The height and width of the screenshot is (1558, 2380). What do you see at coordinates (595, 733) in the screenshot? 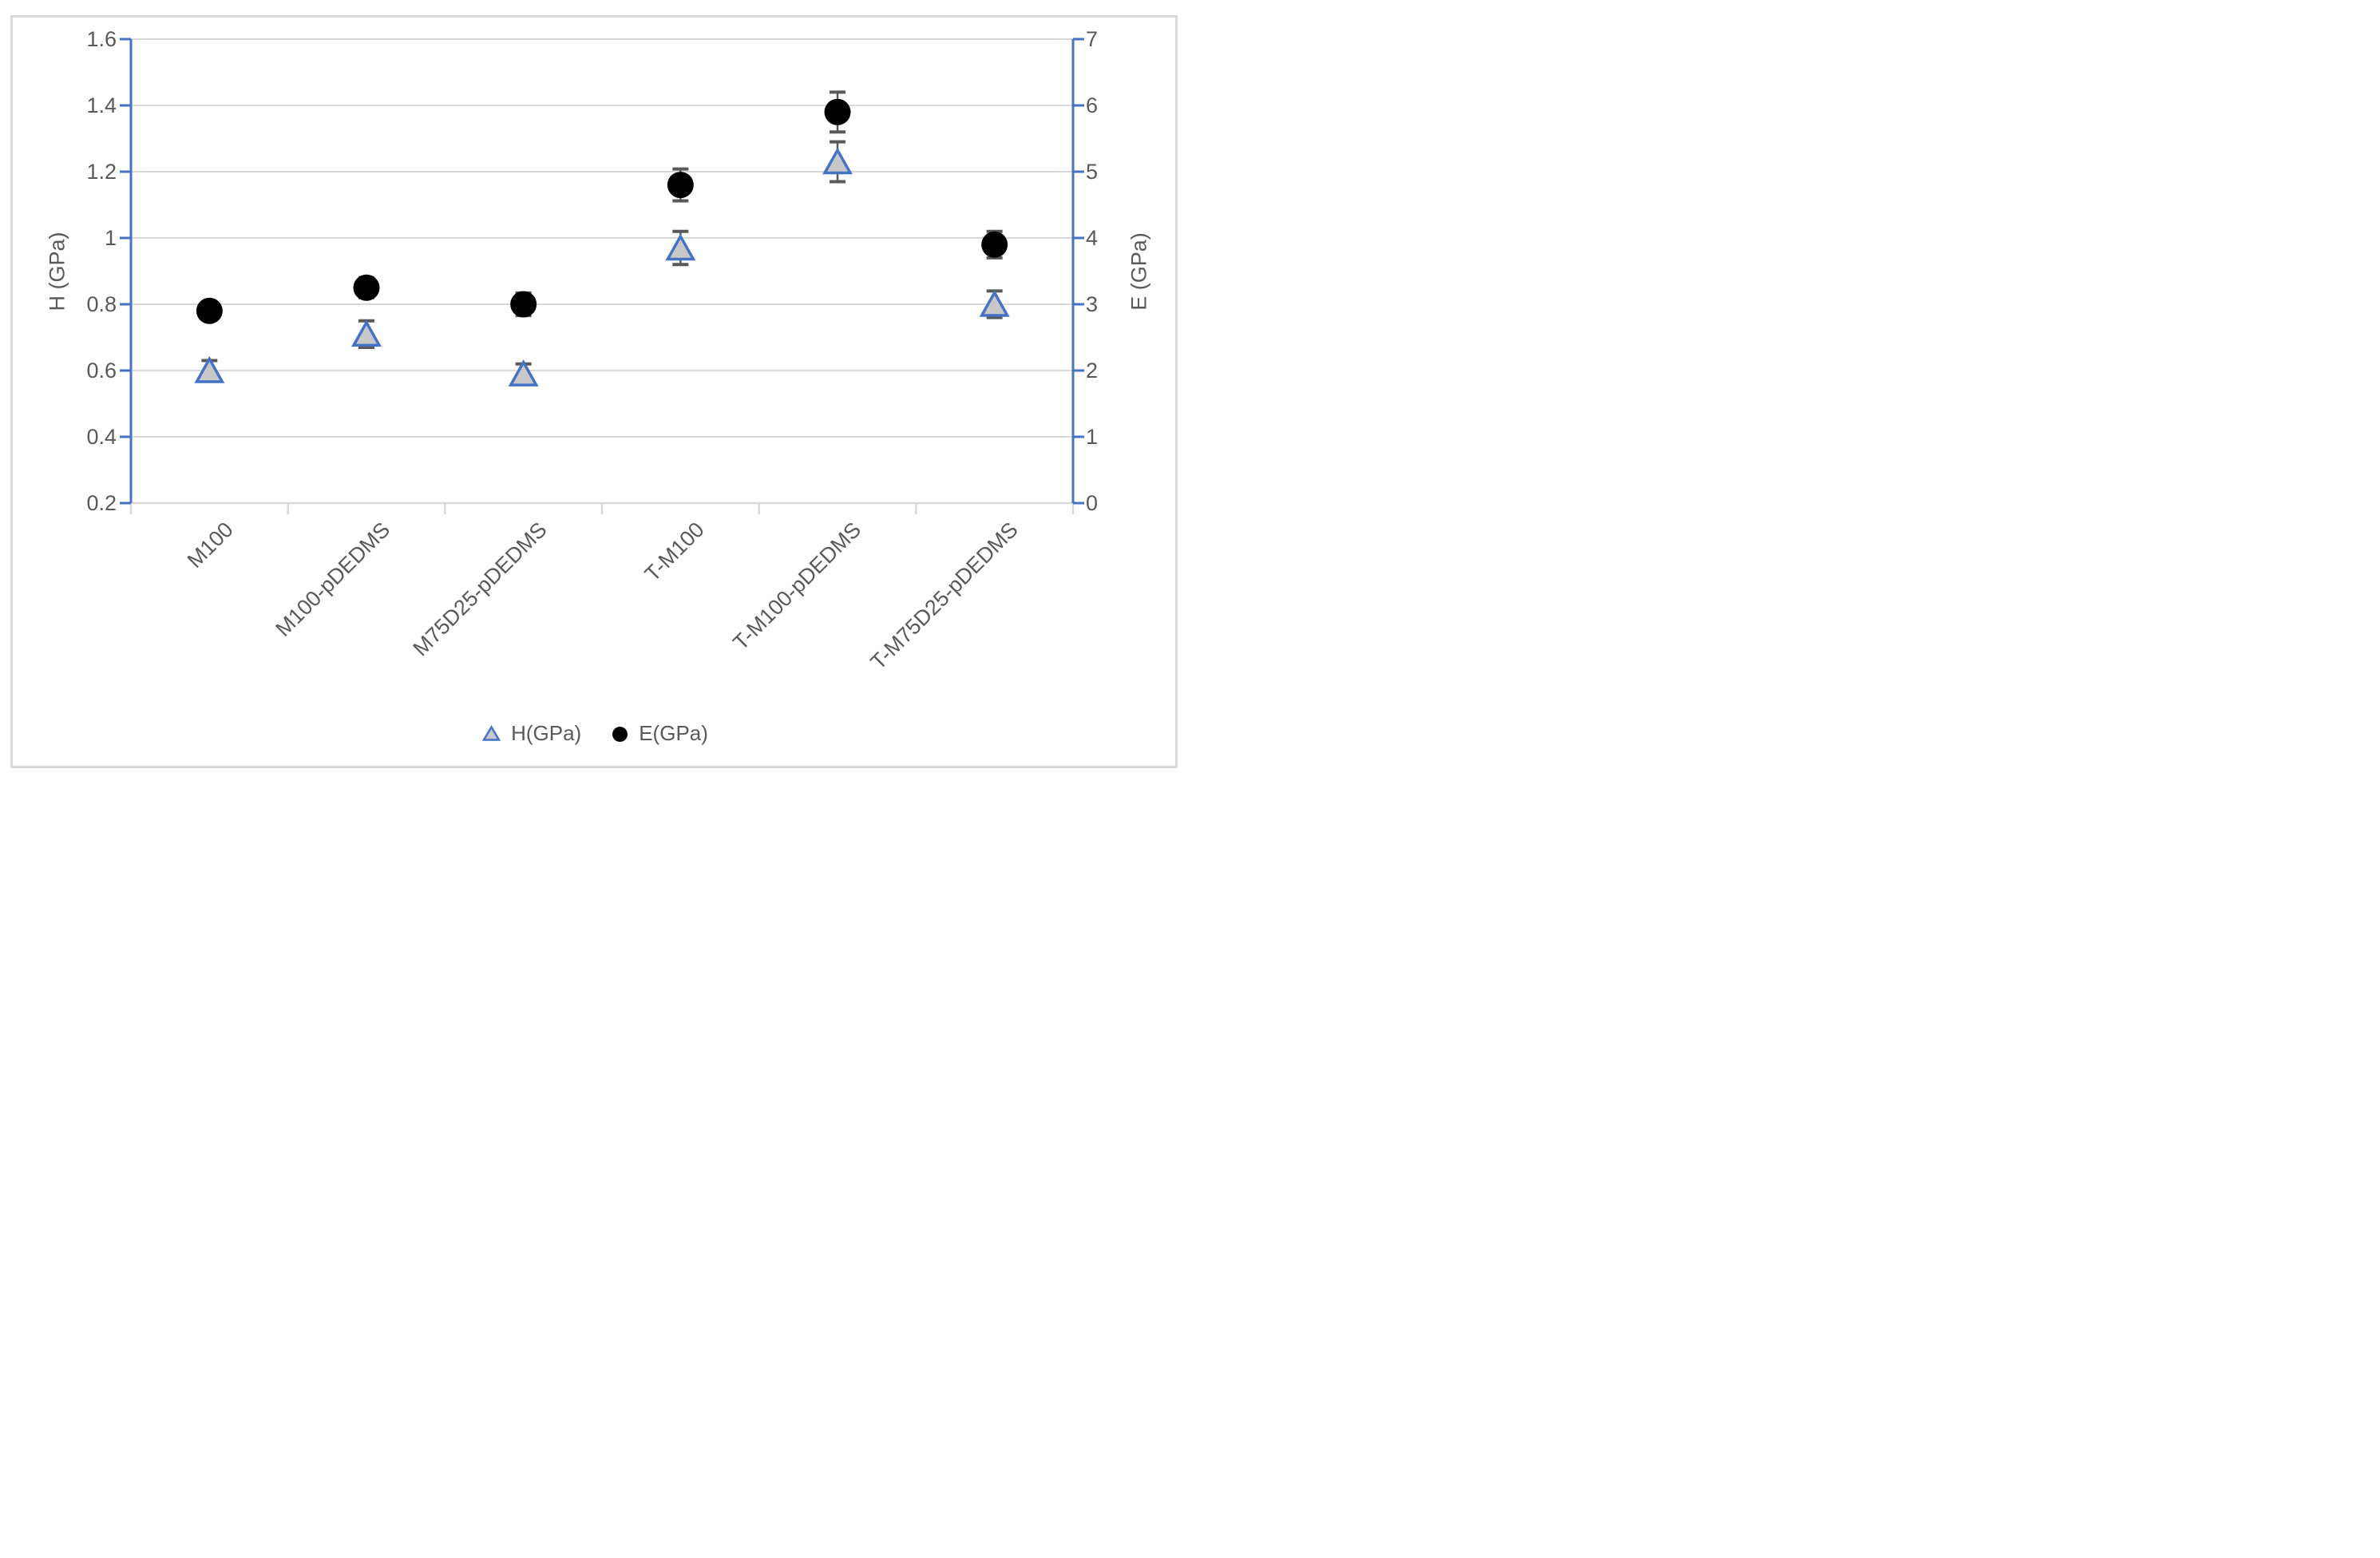
I see `legend: H(GPa) E(GPa)` at bounding box center [595, 733].